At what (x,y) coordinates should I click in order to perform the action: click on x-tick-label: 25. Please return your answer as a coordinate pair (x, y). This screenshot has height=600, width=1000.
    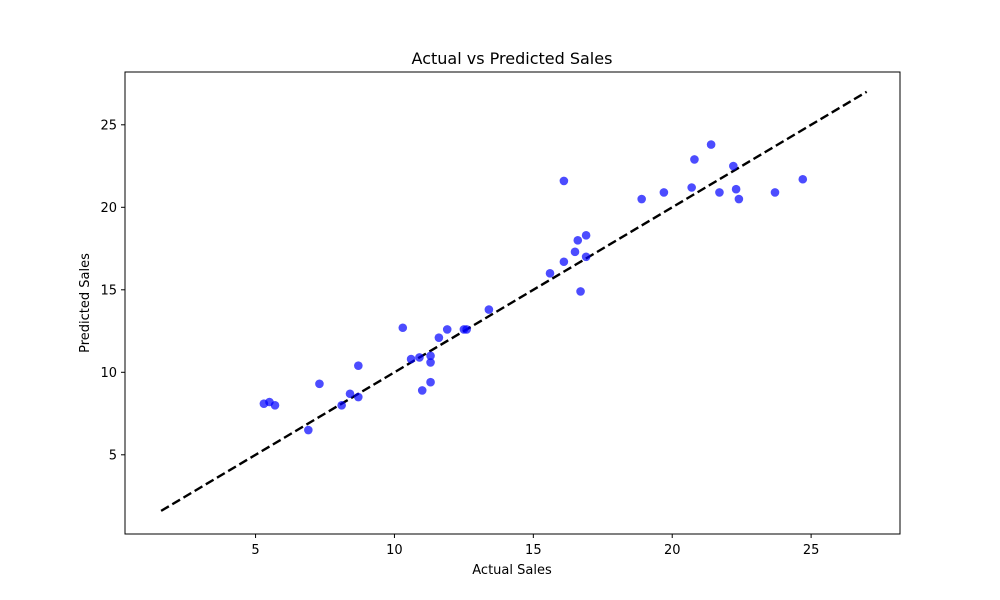
    Looking at the image, I should click on (811, 550).